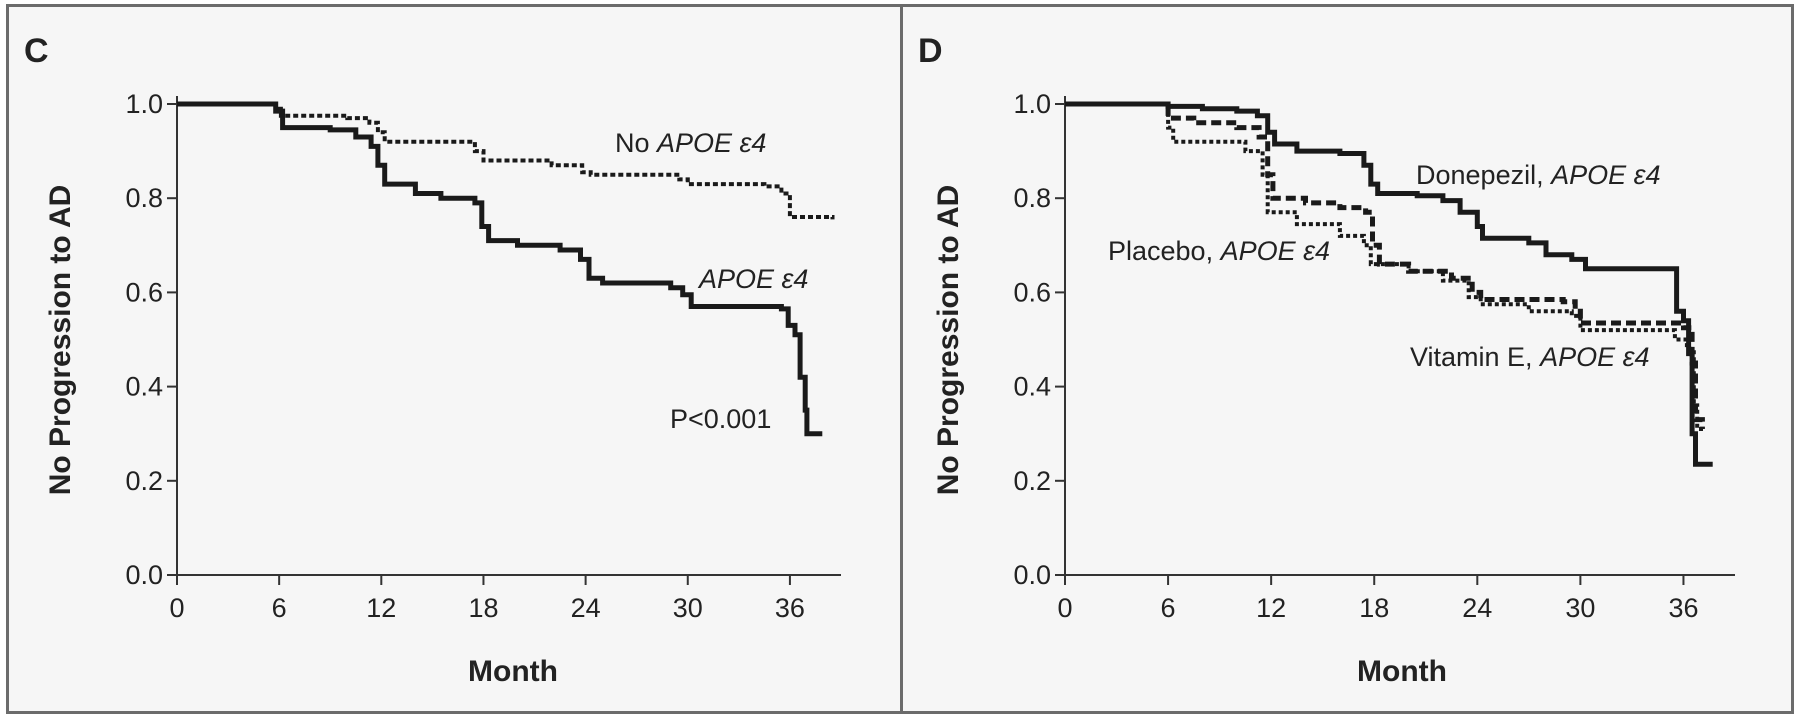 Image resolution: width=1796 pixels, height=716 pixels. What do you see at coordinates (720, 419) in the screenshot?
I see `p-value-annotation: P<0.001` at bounding box center [720, 419].